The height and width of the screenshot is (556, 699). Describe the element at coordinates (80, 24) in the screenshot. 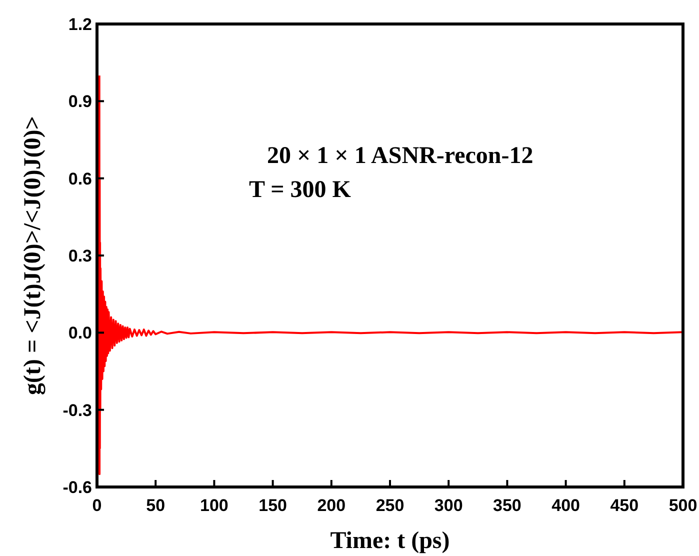

I see `y-tick-label: 1.2` at that location.